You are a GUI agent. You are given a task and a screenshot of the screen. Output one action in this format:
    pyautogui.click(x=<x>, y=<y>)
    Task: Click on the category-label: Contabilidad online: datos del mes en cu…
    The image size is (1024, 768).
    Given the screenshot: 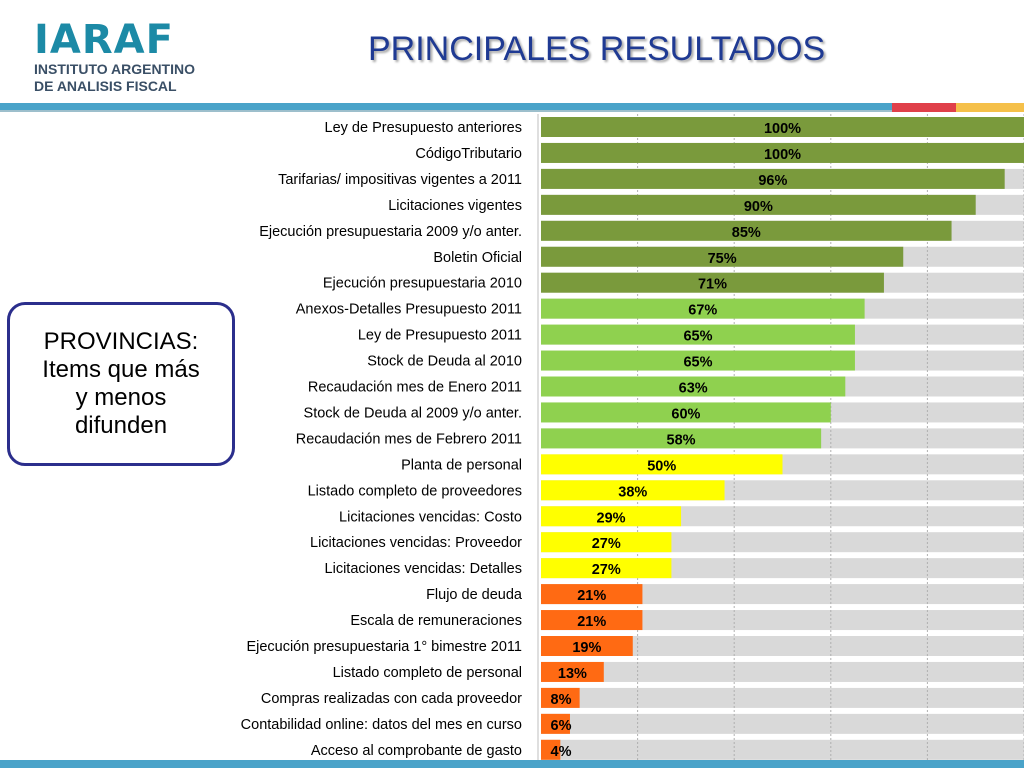 What is the action you would take?
    pyautogui.click(x=381, y=725)
    